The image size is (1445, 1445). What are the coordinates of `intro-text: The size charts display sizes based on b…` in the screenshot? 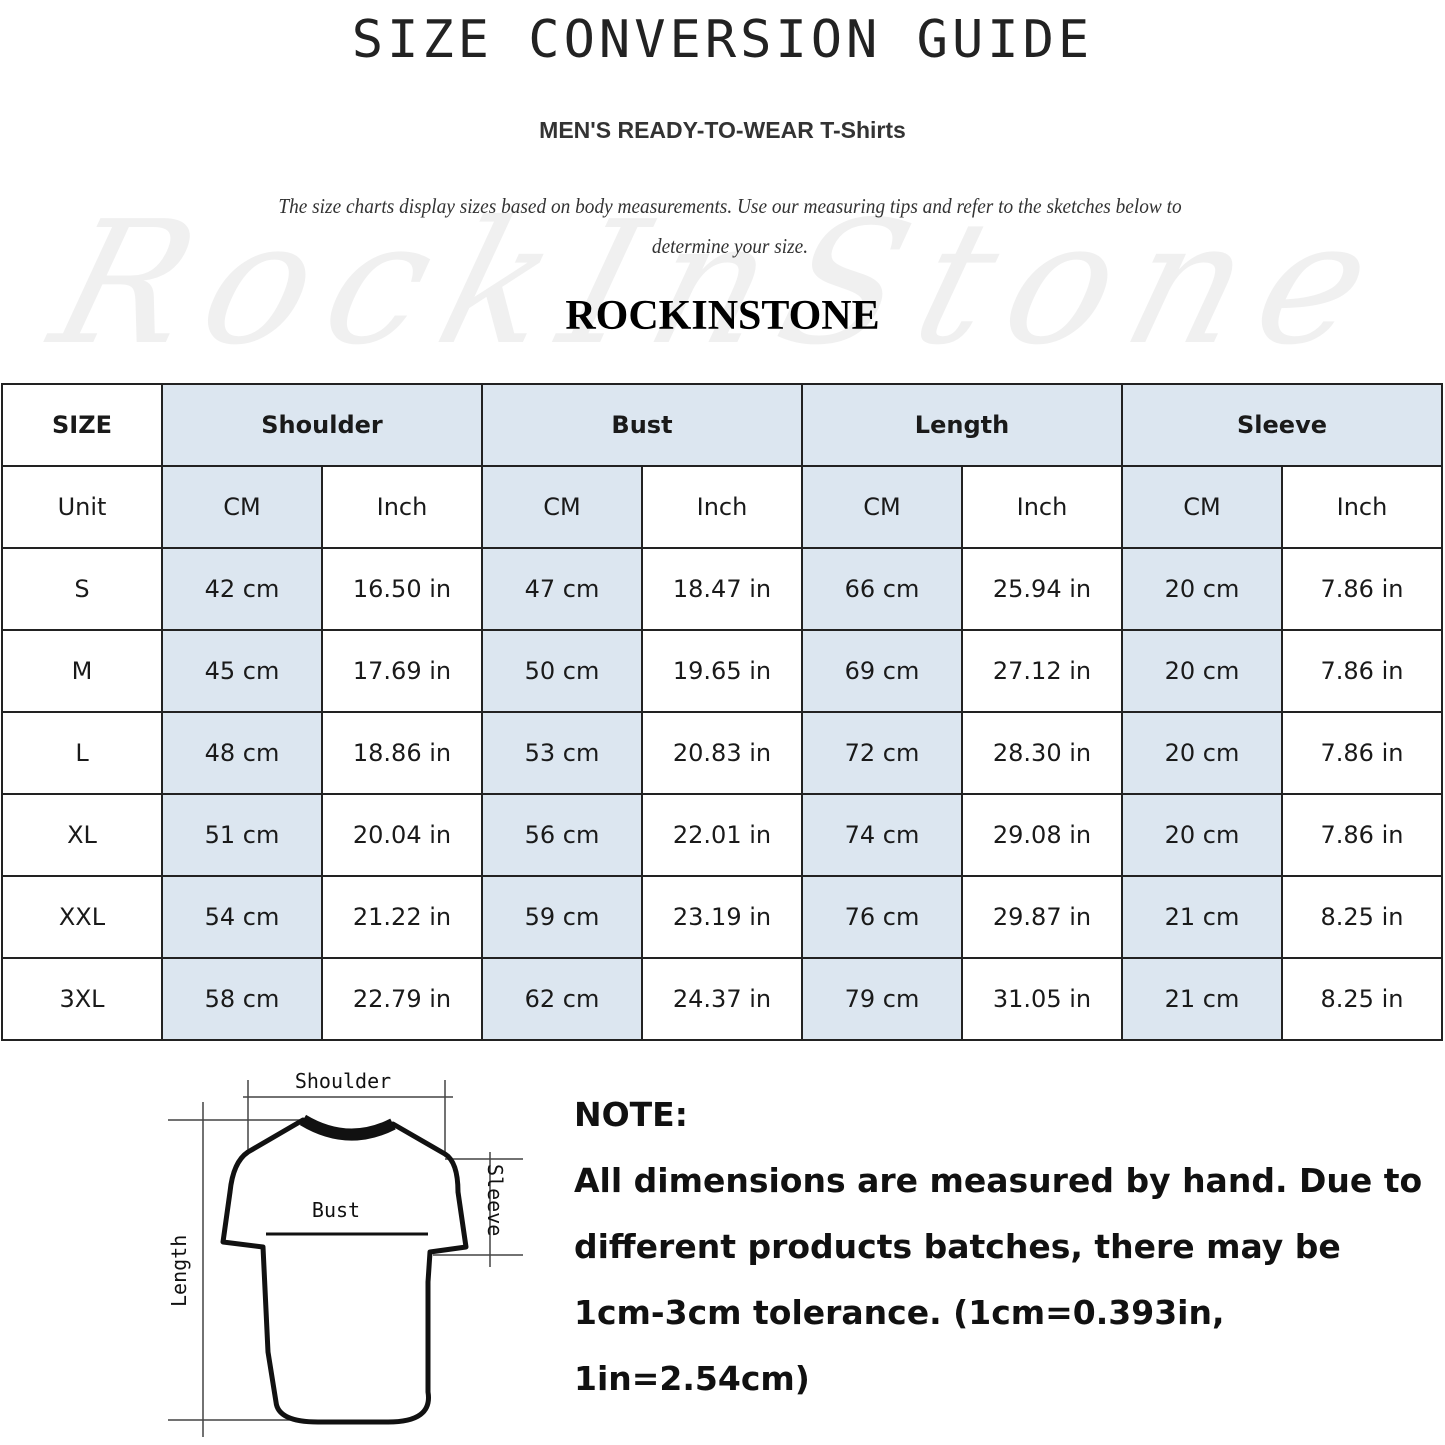 It's located at (730, 226).